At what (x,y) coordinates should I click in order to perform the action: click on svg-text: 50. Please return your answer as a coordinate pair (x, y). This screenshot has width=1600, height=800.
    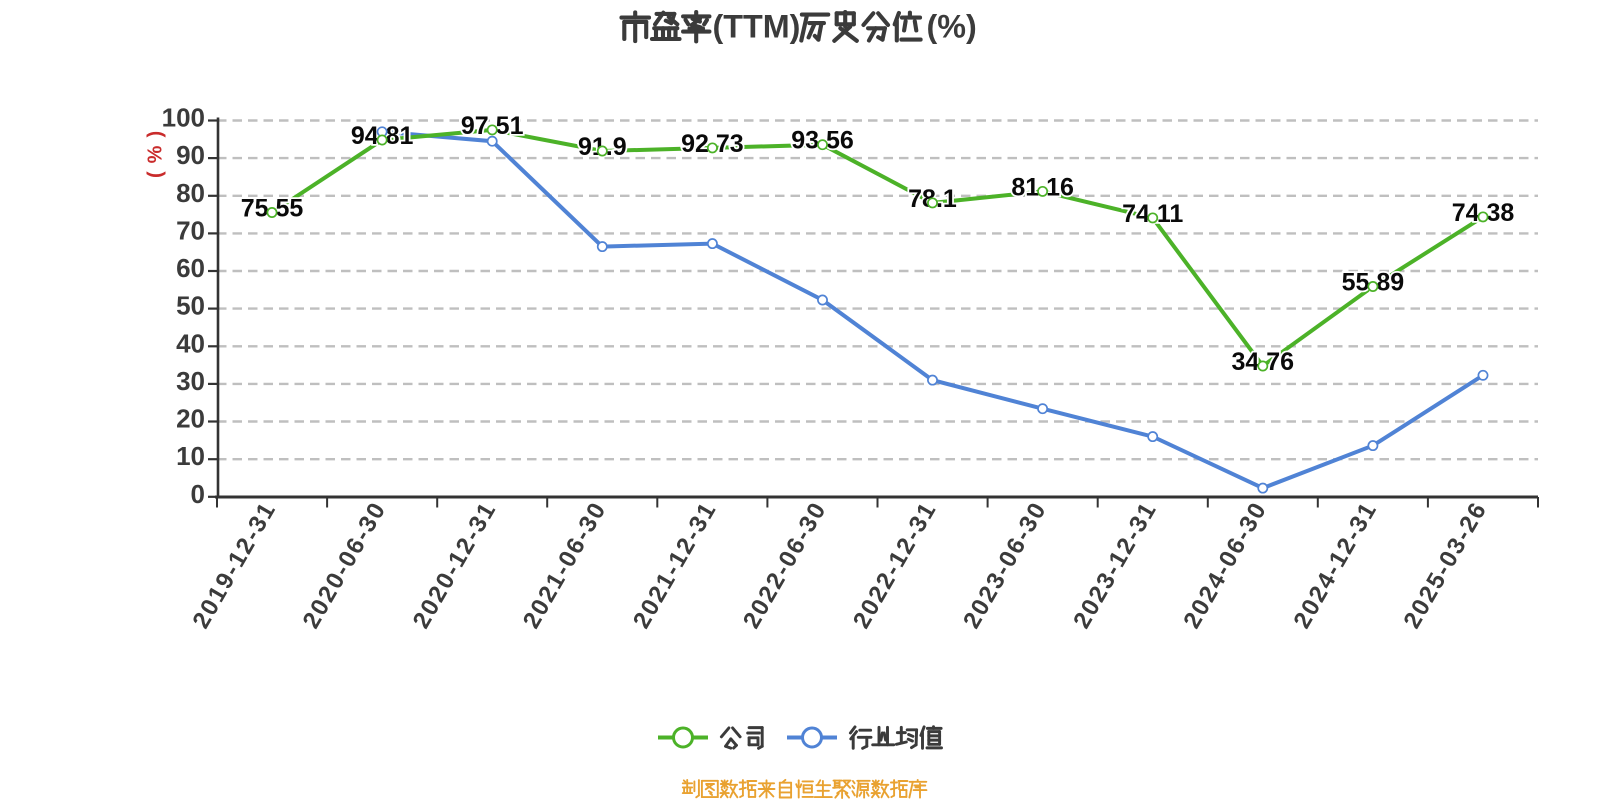
    Looking at the image, I should click on (190, 306).